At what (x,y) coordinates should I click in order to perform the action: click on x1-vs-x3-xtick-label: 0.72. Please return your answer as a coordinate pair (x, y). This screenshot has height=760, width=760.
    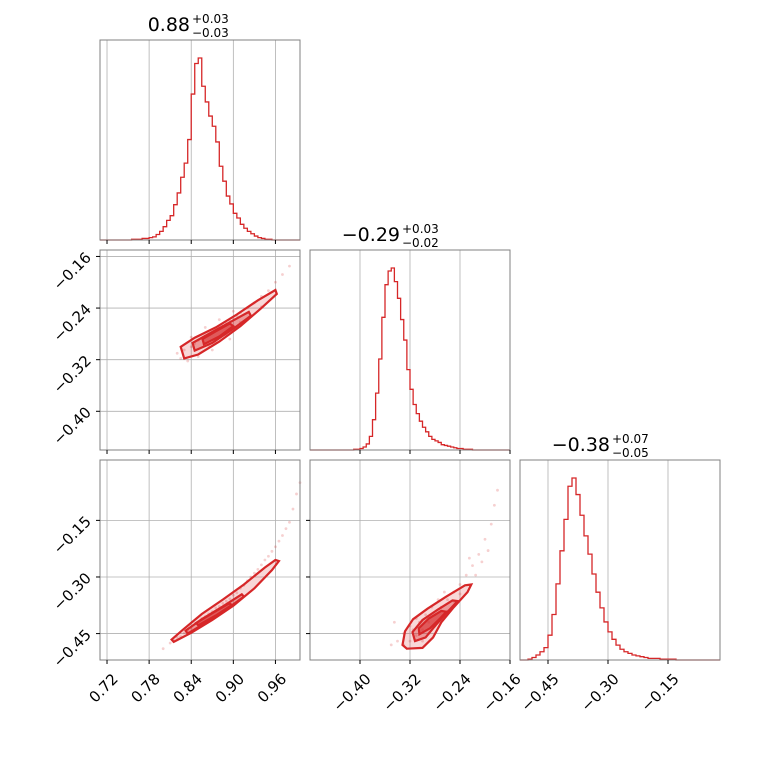
    Looking at the image, I should click on (103, 688).